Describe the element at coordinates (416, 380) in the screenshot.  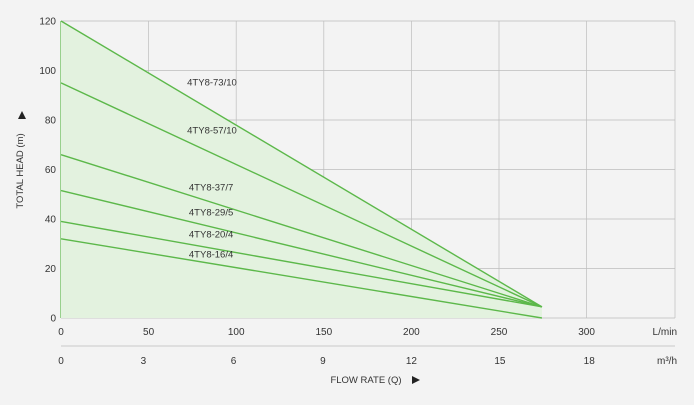
I see `x-axis-arrow-icon` at that location.